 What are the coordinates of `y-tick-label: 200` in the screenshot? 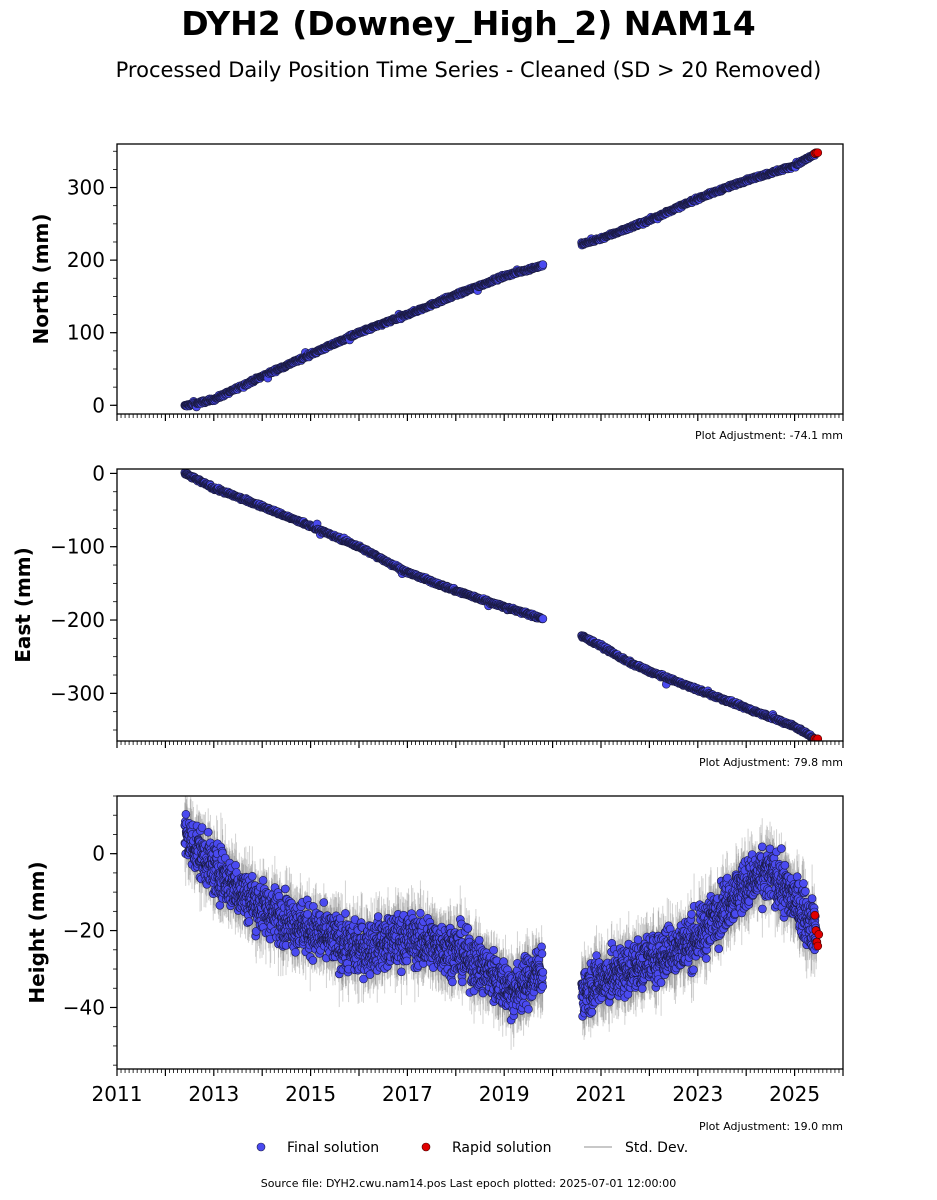 It's located at (86, 260).